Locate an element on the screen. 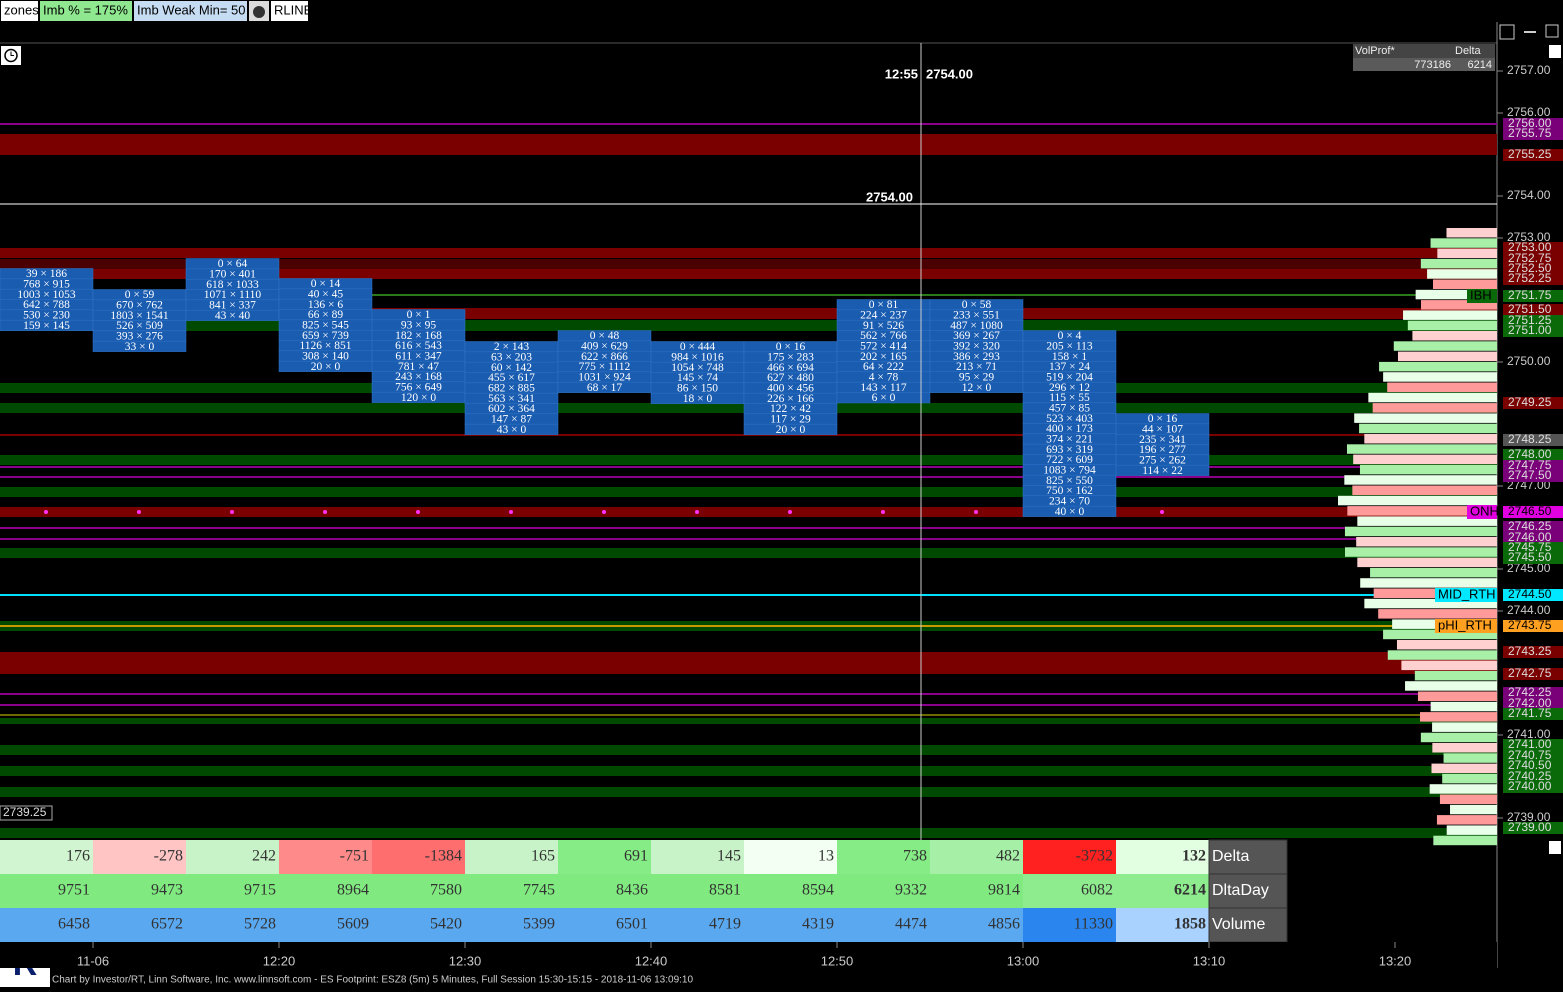 This screenshot has width=1563, height=992. footprint-cell-text: 618 × 1033 is located at coordinates (232, 285).